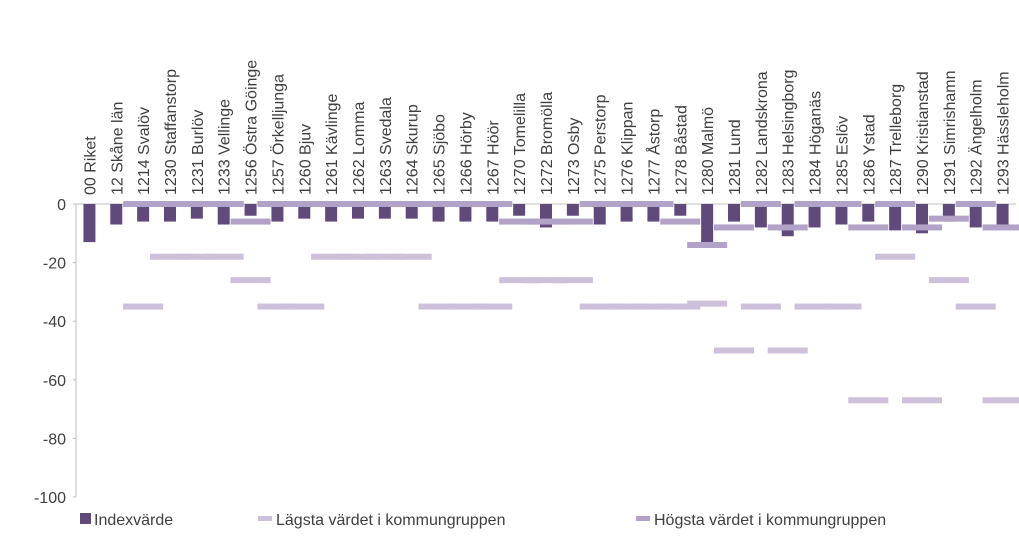 This screenshot has height=538, width=1019. I want to click on y-tick-label: -20, so click(54, 264).